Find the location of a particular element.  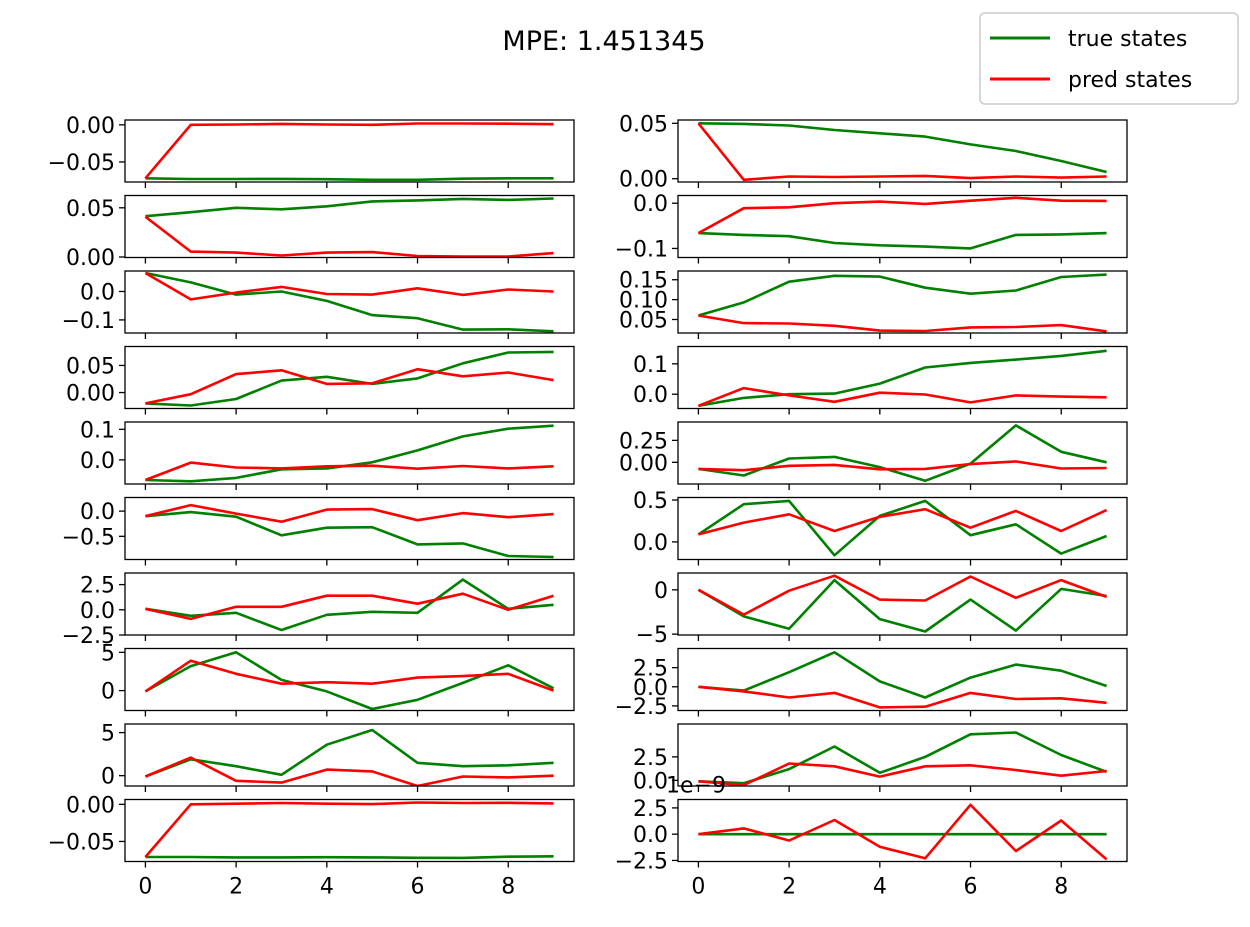

ytick-label-r7-c0-1: 0 is located at coordinates (108, 692).